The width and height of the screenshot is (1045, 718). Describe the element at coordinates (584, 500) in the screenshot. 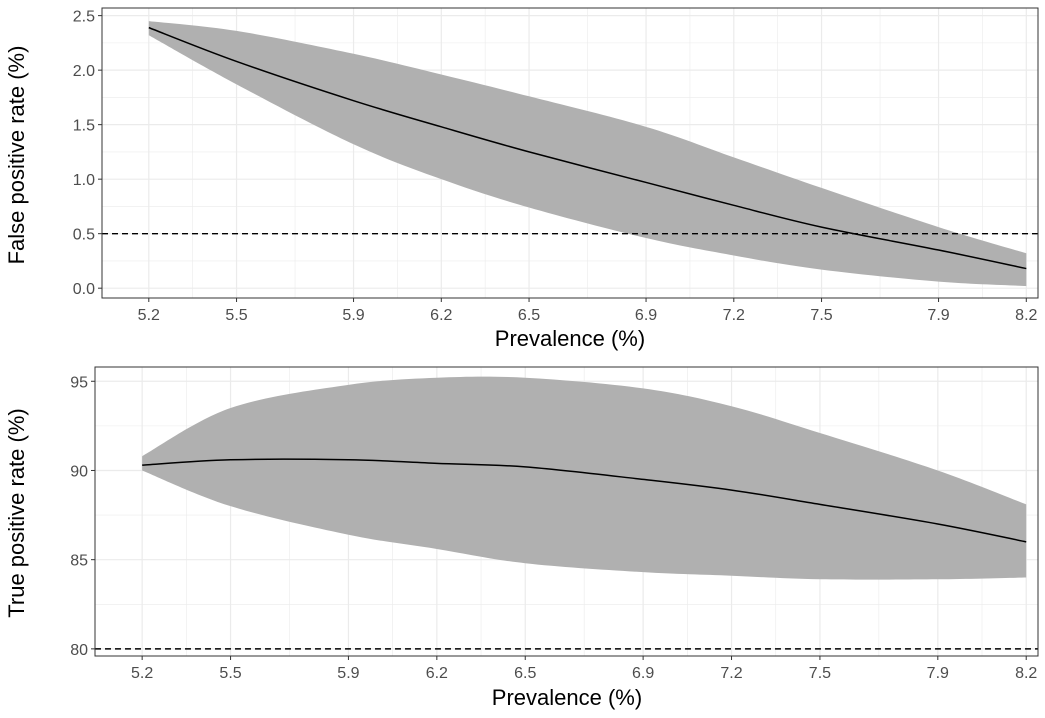

I see `tpr-line` at that location.